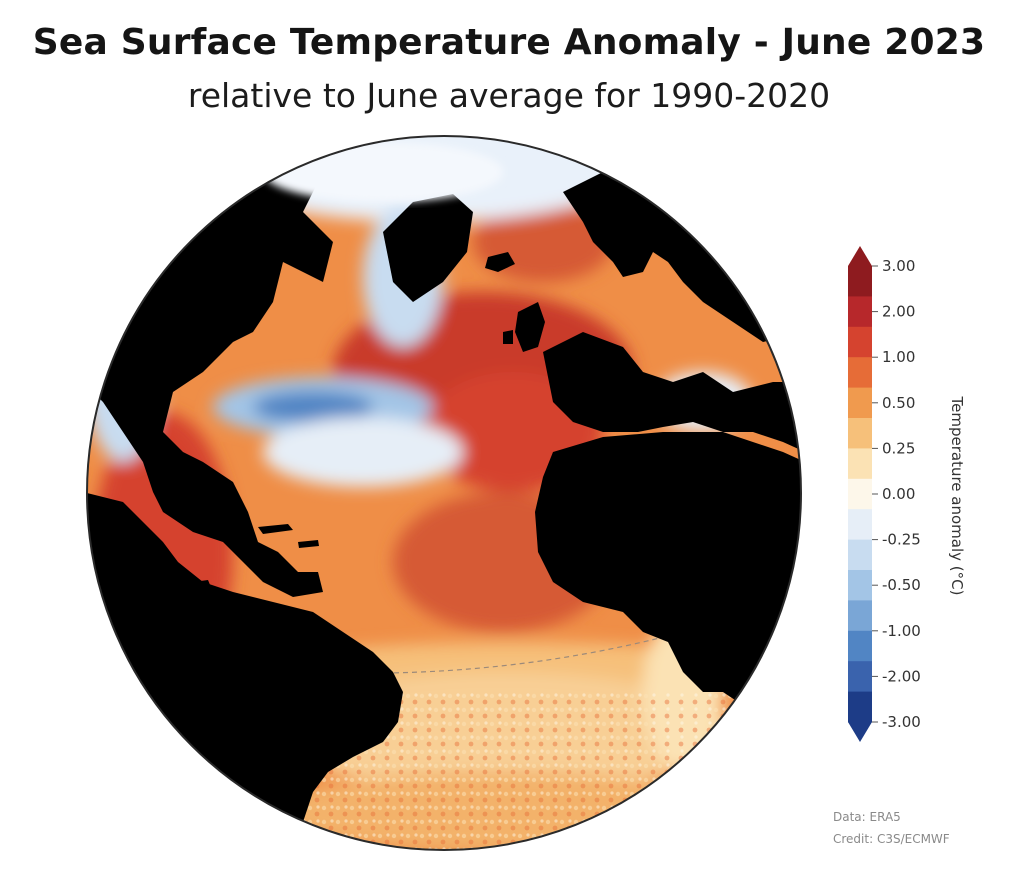 The height and width of the screenshot is (870, 1018). I want to click on legend-max-arrow, so click(860, 256).